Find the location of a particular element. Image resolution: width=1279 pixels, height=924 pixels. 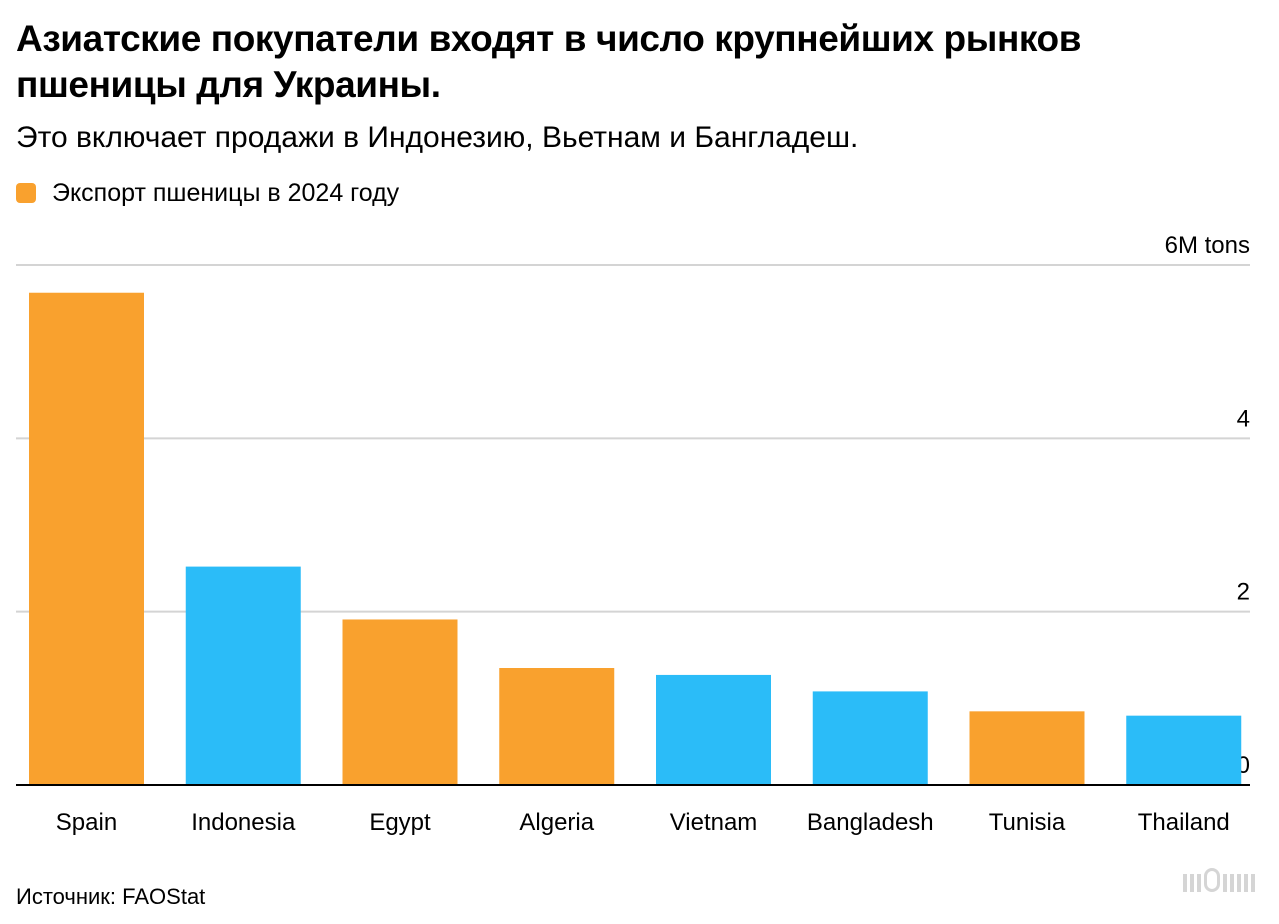

legend-swatch-orange is located at coordinates (26, 193).